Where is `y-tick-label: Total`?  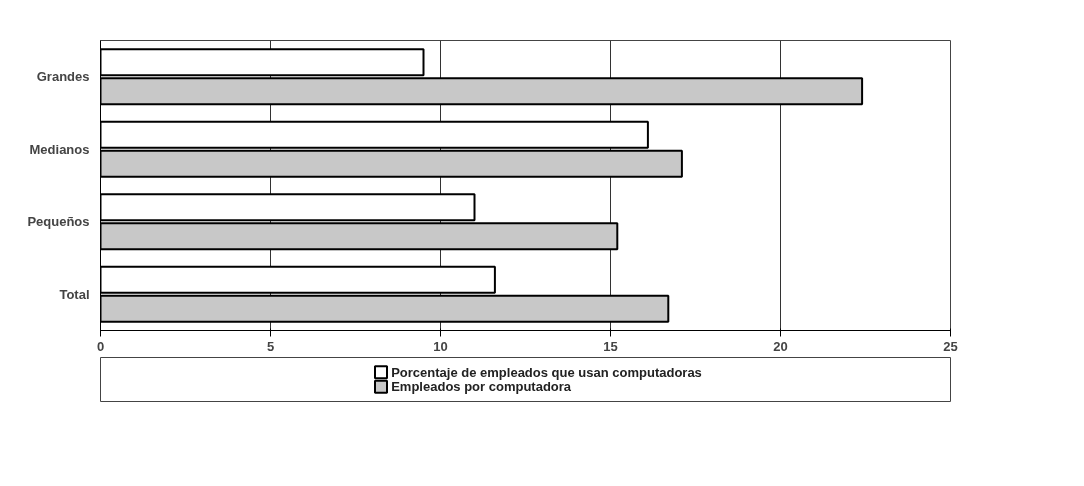
y-tick-label: Total is located at coordinates (74, 294).